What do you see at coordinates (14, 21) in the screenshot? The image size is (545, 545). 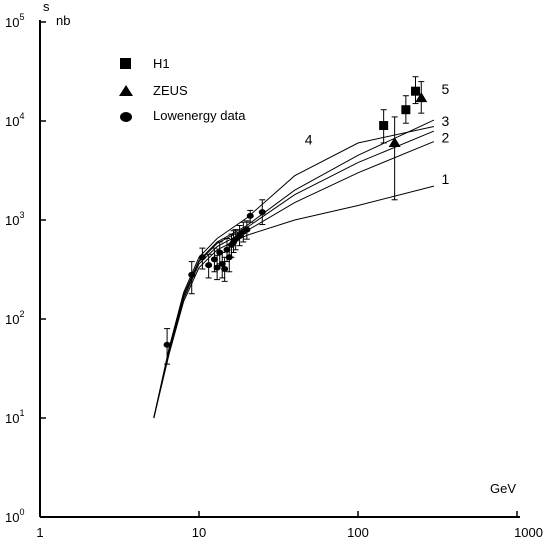 I see `y-tick-label: 10⁵` at bounding box center [14, 21].